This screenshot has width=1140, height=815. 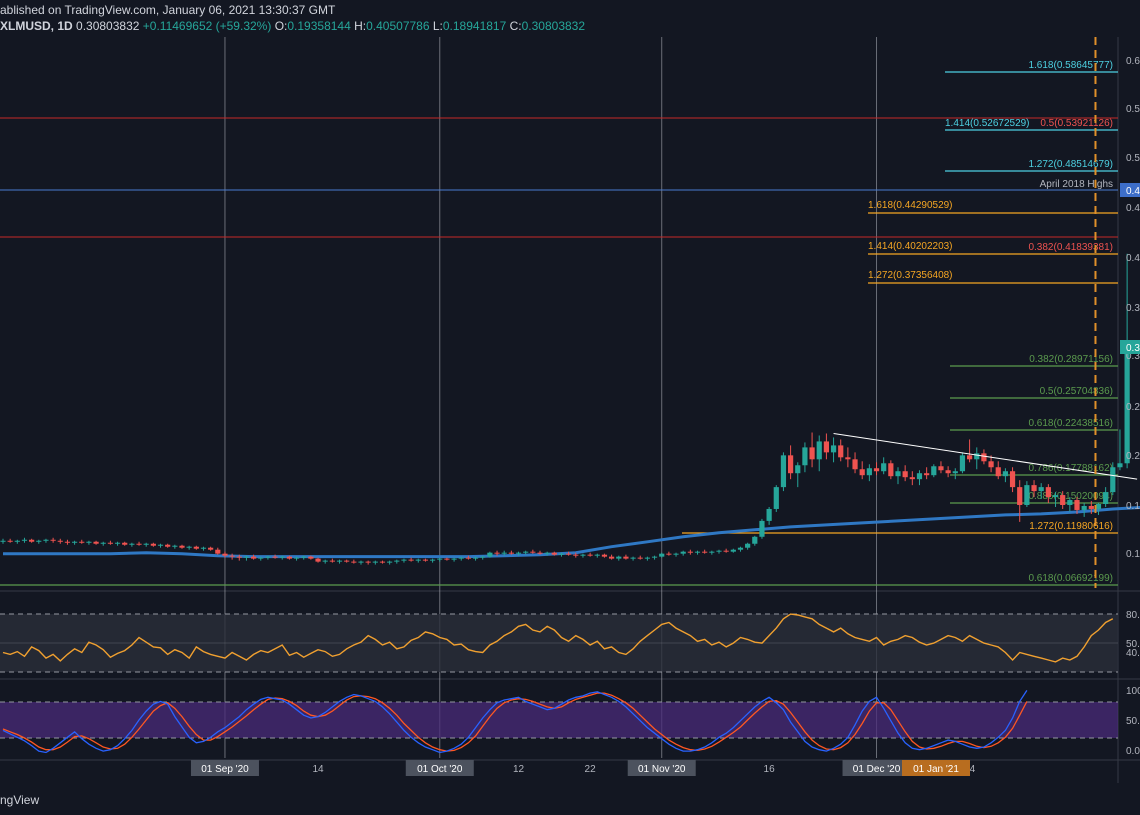 I want to click on rsi-level-label: 50., so click(x=1133, y=644).